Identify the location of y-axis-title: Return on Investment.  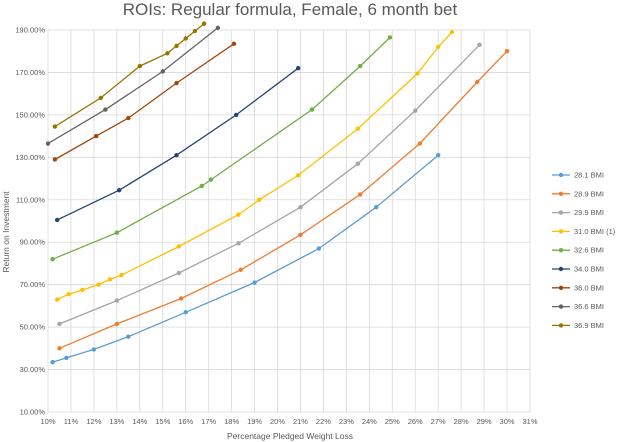
(6, 232).